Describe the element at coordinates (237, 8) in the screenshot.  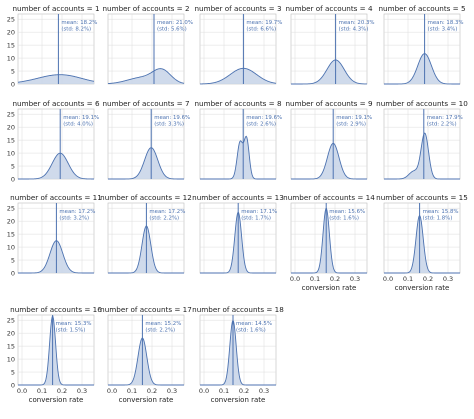
I see `panel-title: number of accounts = 3` at that location.